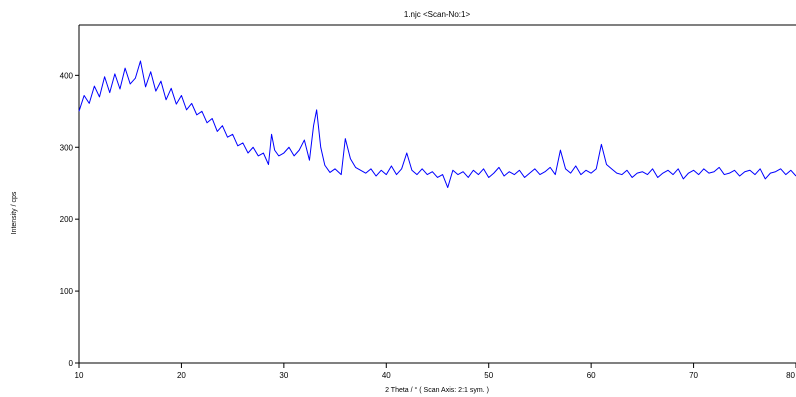  What do you see at coordinates (790, 375) in the screenshot?
I see `x-tick-label: 80` at bounding box center [790, 375].